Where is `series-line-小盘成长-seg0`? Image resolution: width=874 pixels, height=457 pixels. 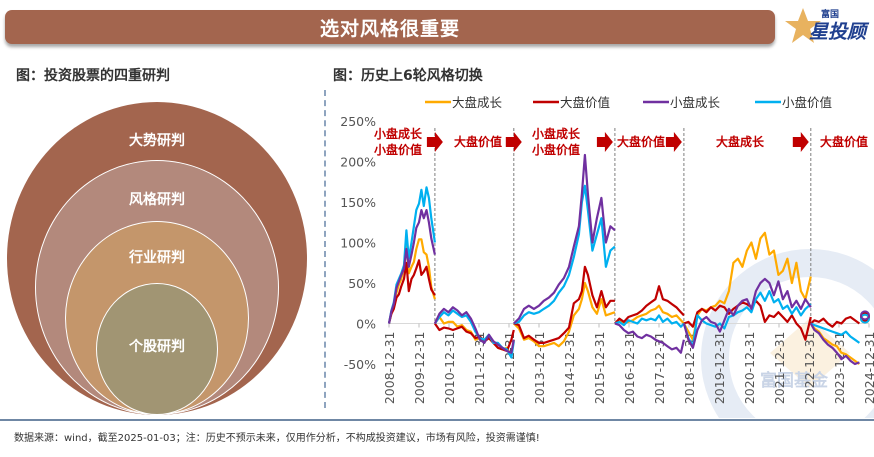 series-line-小盘成长-seg0 is located at coordinates (411, 266).